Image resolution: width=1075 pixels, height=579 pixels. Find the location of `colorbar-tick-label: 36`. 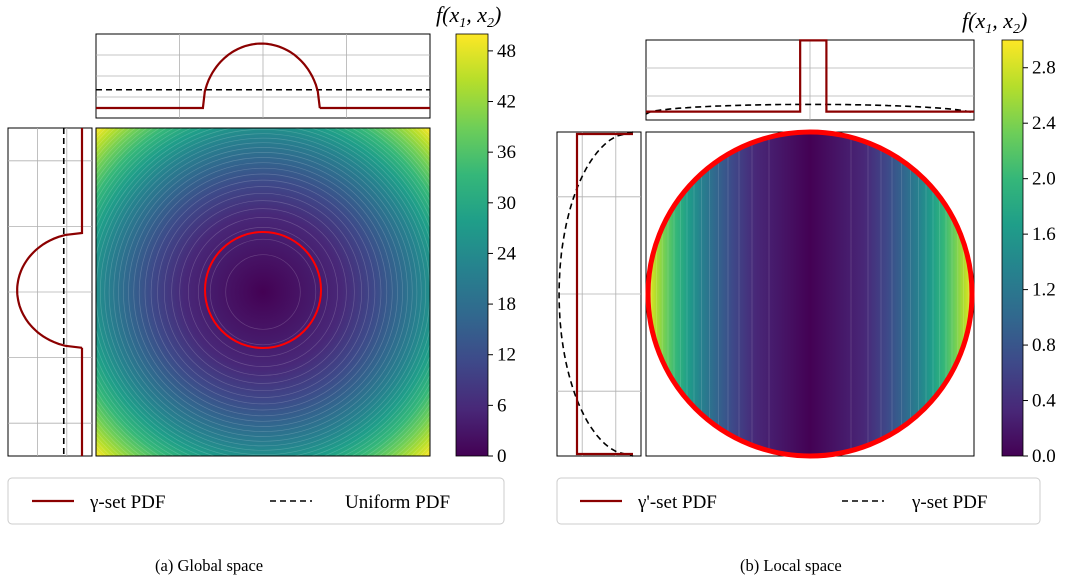

colorbar-tick-label: 36 is located at coordinates (506, 152).